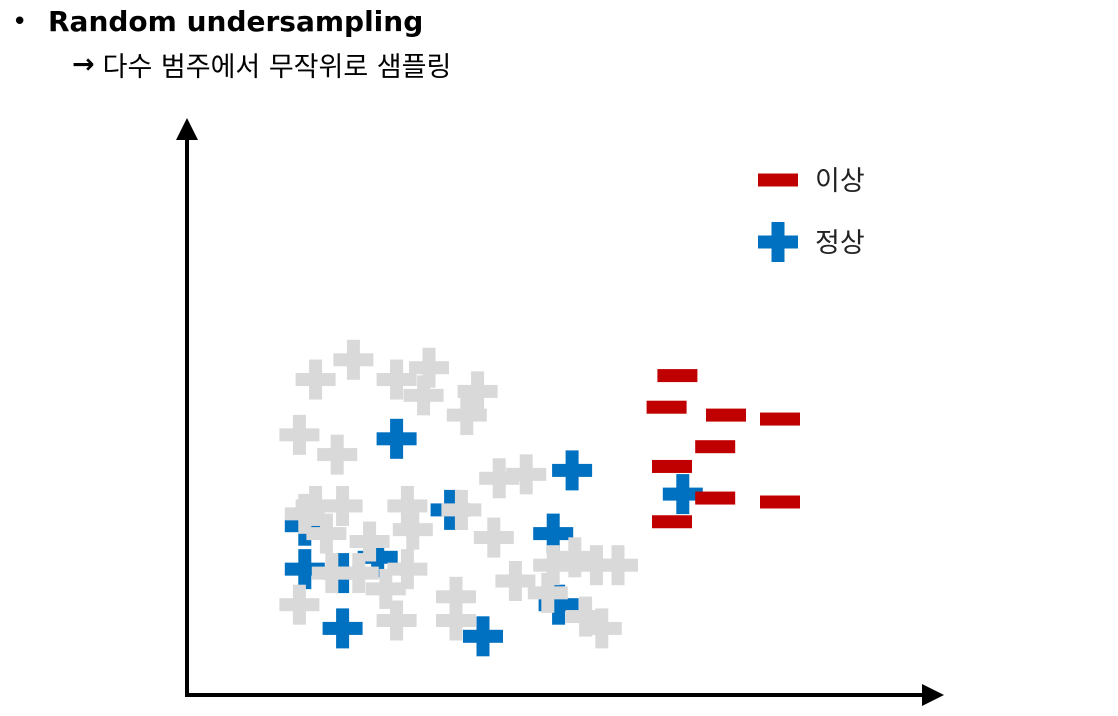 This screenshot has width=1118, height=716. Describe the element at coordinates (840, 243) in the screenshot. I see `legend-label: 정상` at that location.